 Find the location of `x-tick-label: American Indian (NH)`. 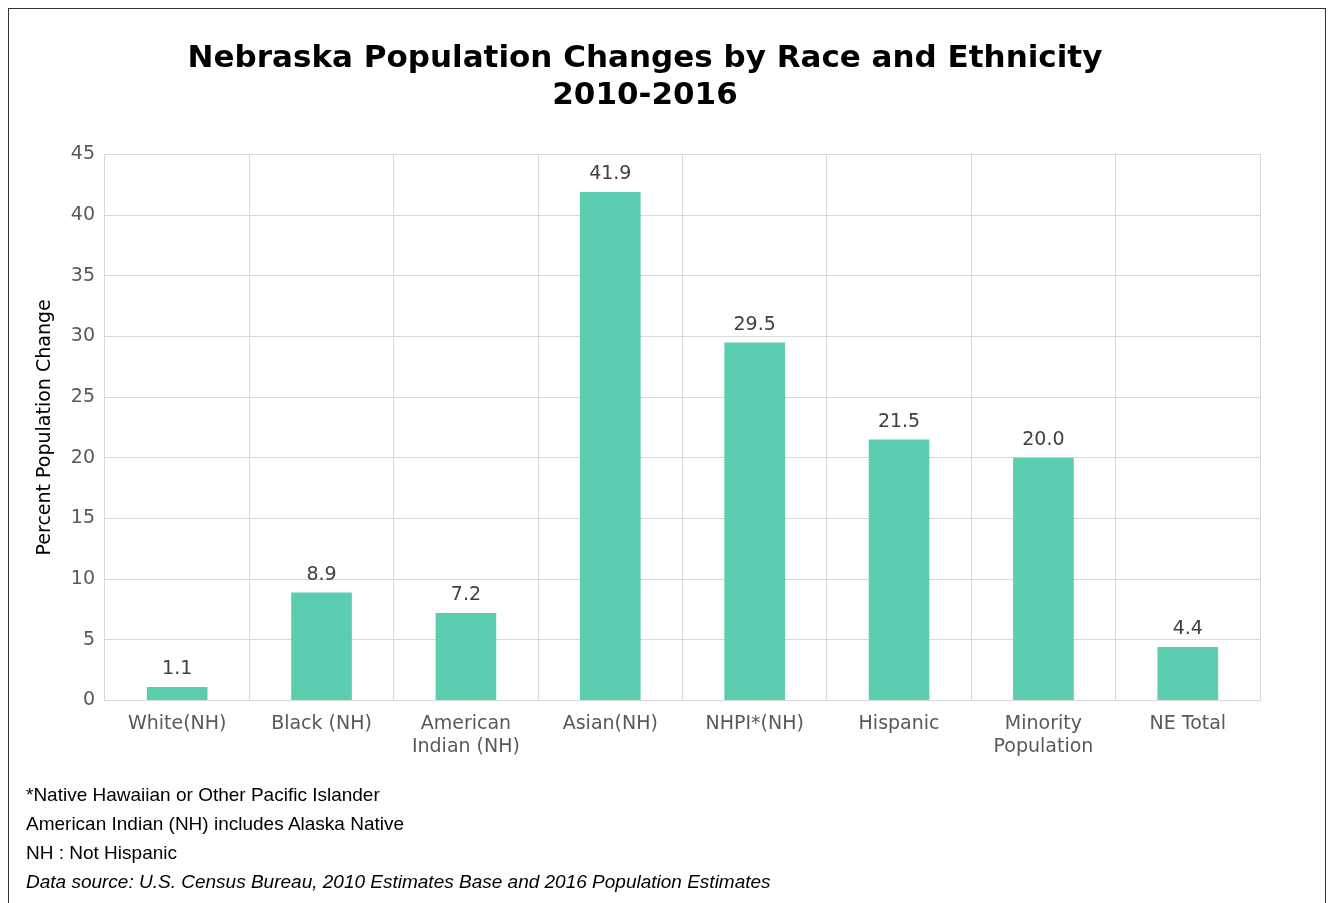

x-tick-label: American Indian (NH) is located at coordinates (465, 733).